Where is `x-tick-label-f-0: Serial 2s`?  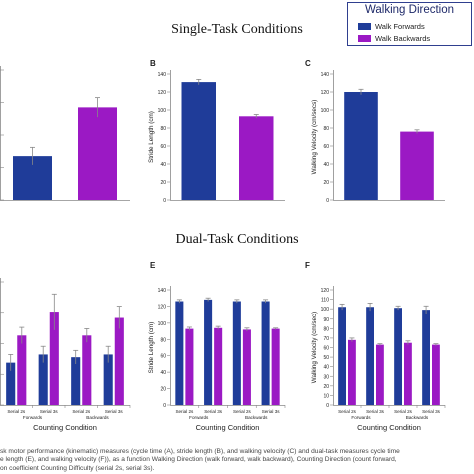
x-tick-label-f-0: Serial 2s is located at coordinates (347, 411).